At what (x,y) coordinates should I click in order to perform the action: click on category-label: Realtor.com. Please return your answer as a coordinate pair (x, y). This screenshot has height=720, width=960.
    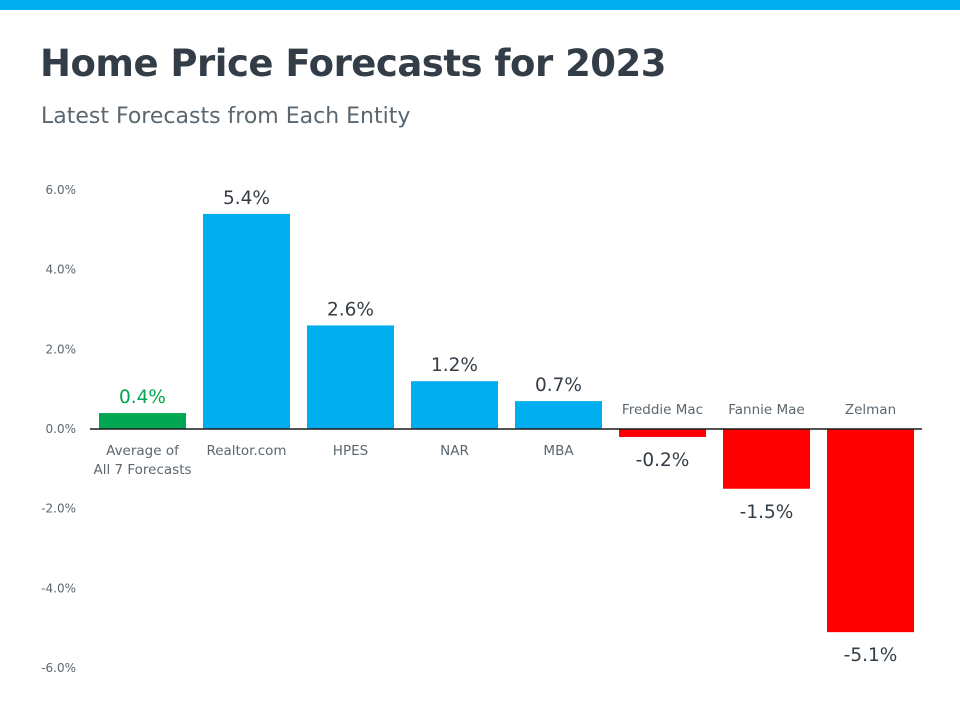
    Looking at the image, I should click on (246, 451).